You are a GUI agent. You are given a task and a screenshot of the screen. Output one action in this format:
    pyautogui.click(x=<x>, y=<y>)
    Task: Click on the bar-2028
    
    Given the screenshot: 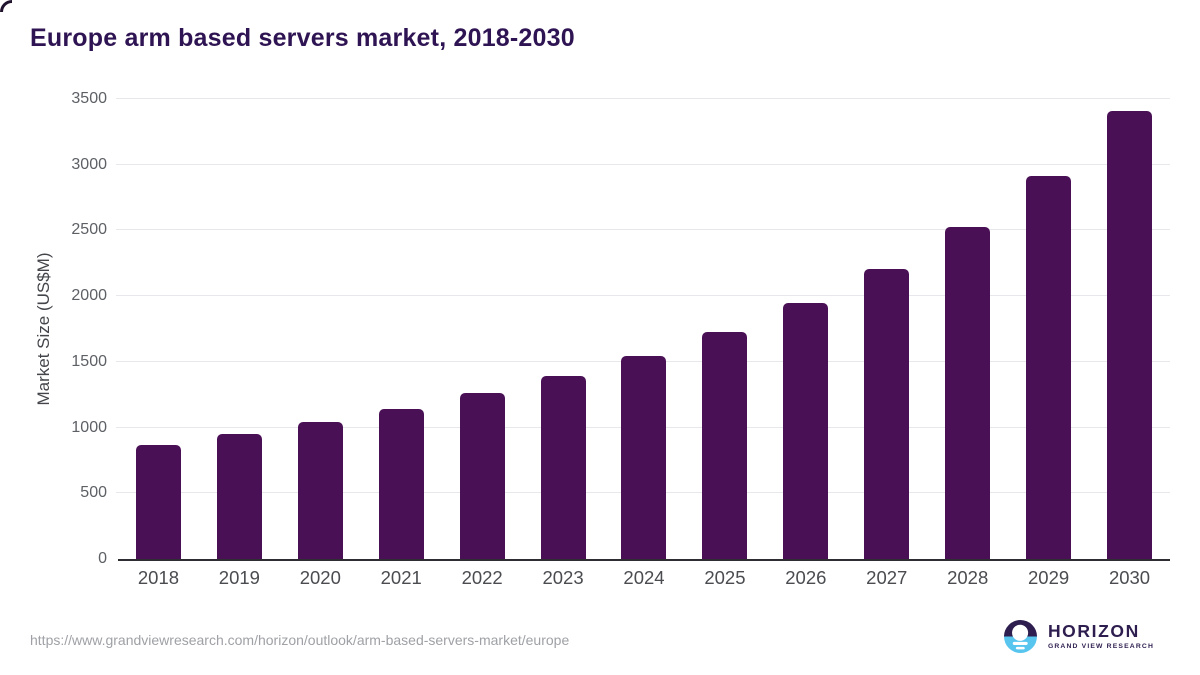 What is the action you would take?
    pyautogui.click(x=968, y=393)
    